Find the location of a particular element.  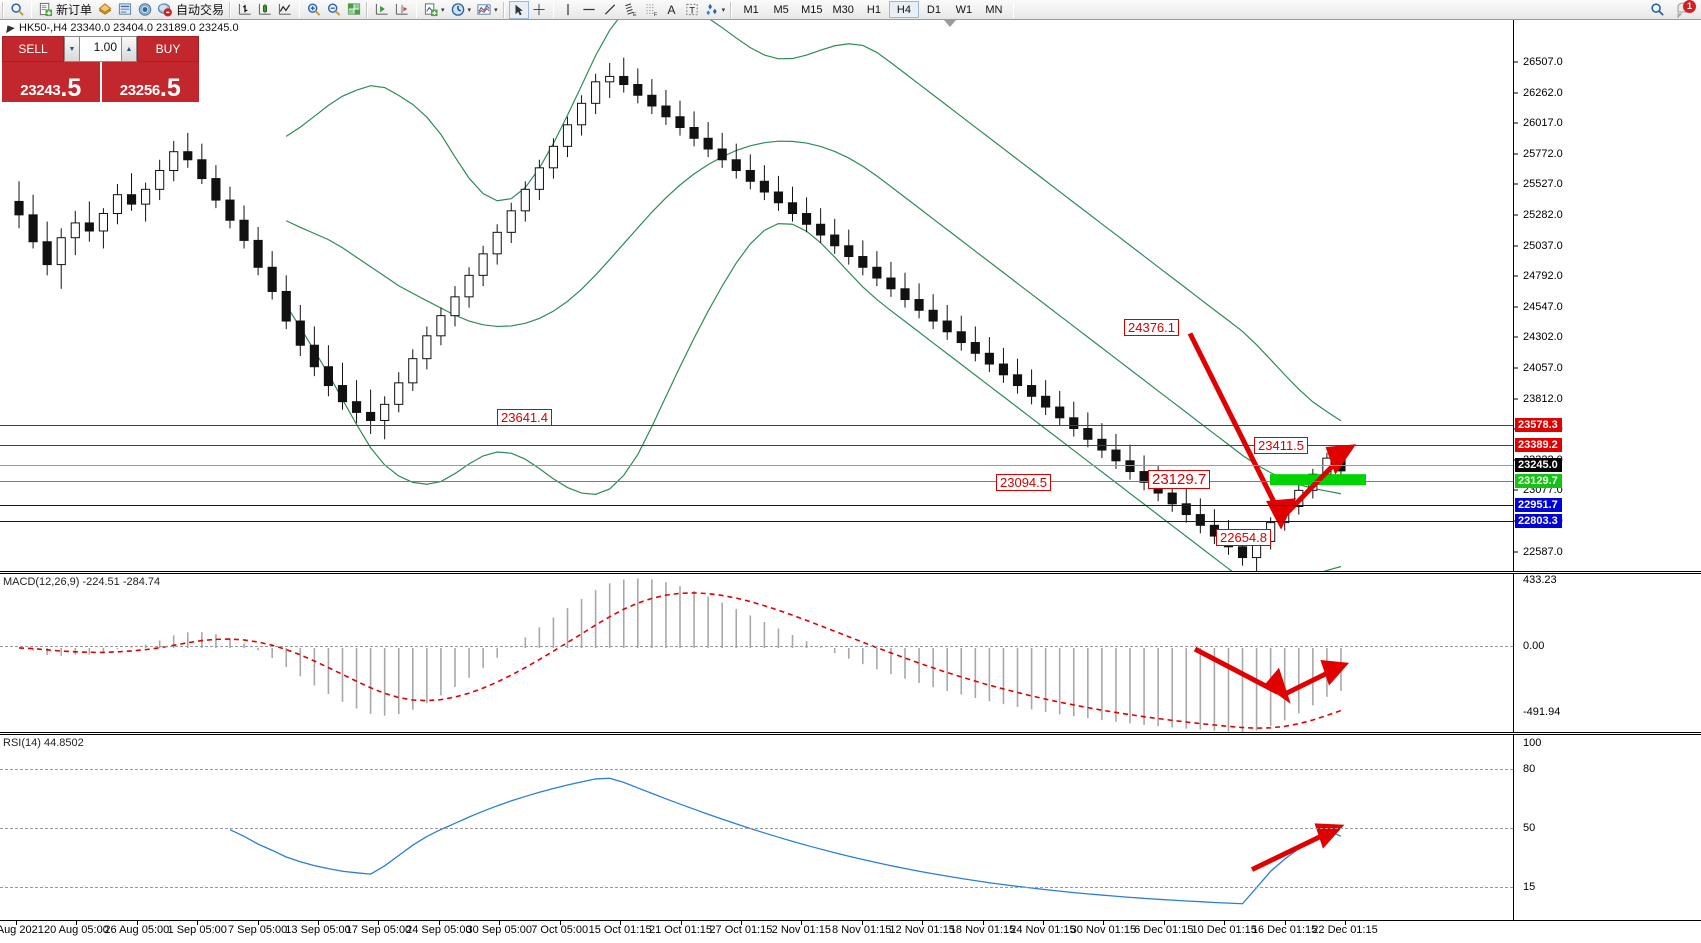

sell-price: 23243 .5 is located at coordinates (51, 82).